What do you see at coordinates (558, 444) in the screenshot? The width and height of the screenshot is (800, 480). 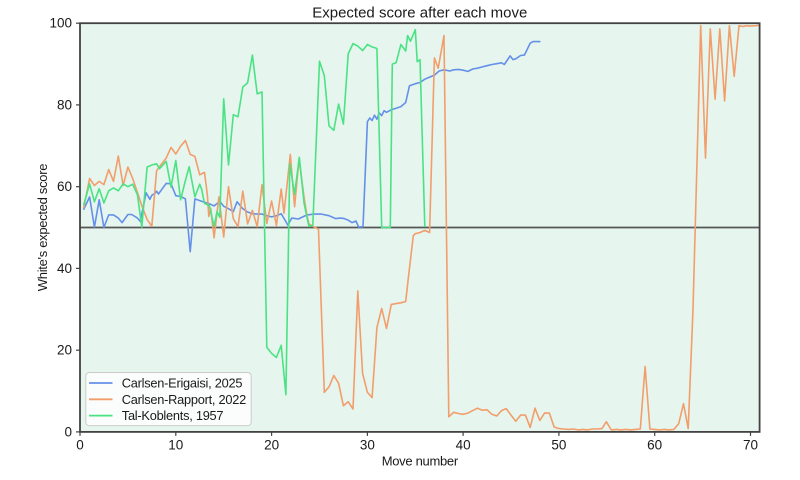 I see `svg-text: 50` at bounding box center [558, 444].